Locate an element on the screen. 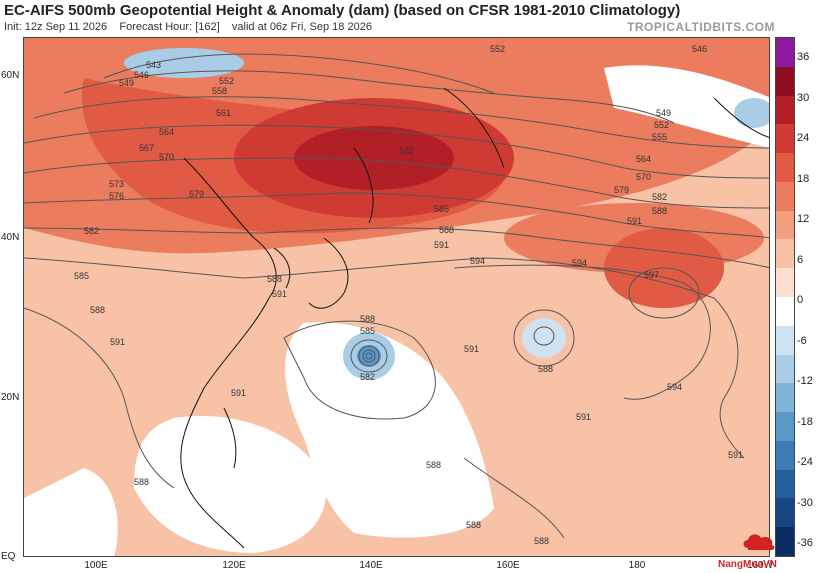 This screenshot has height=573, width=819. lat-label-40n: 40N is located at coordinates (10, 237).